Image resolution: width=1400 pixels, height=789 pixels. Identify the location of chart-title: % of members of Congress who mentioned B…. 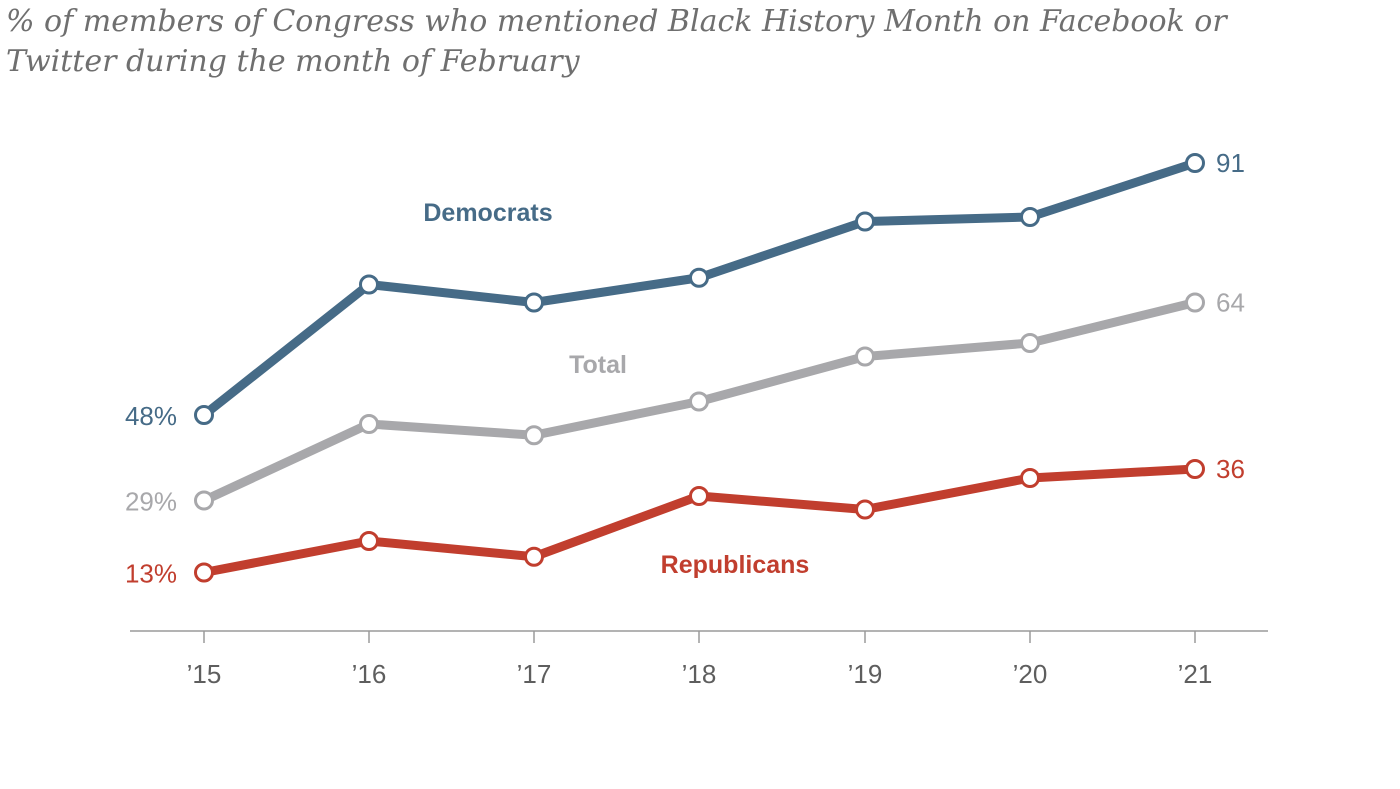
(616, 41).